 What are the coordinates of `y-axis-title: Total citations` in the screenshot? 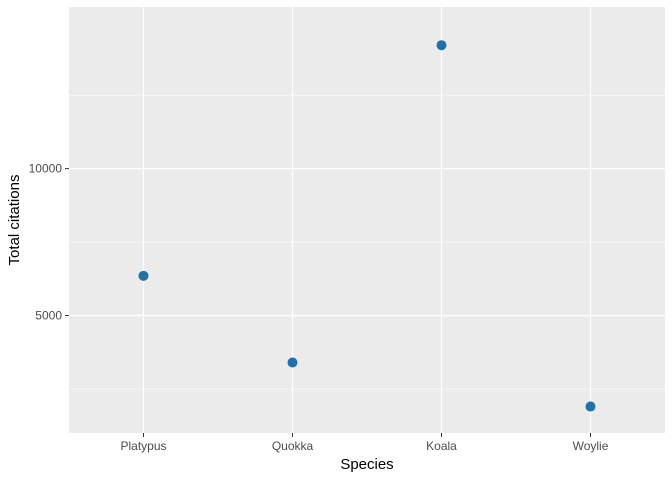 It's located at (14, 220).